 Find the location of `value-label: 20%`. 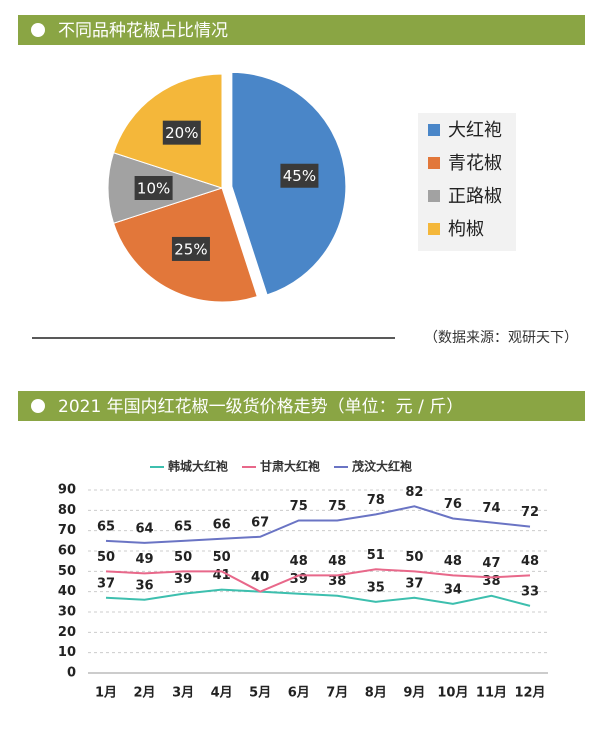

value-label: 20% is located at coordinates (181, 133).